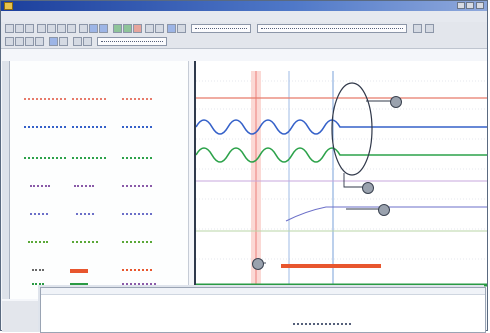 The image size is (490, 333). I want to click on search-field, so click(332, 28).